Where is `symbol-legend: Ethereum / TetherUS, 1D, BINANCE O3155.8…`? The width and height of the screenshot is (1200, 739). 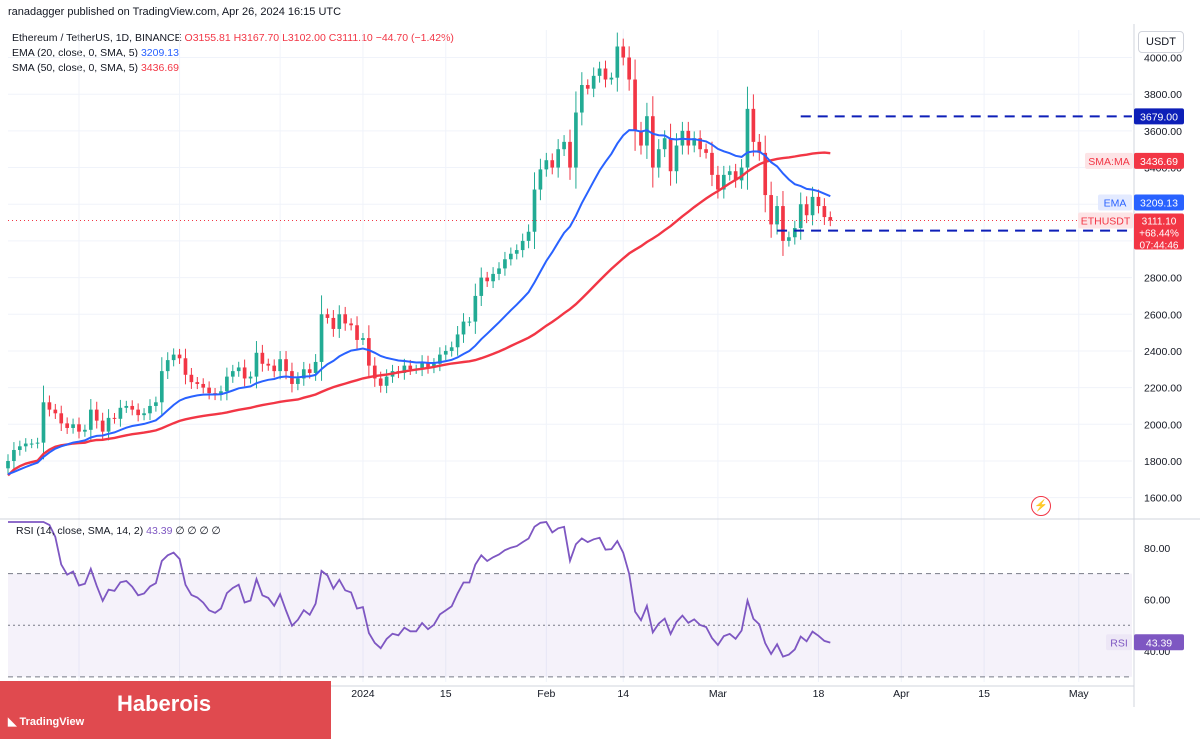
symbol-legend: Ethereum / TetherUS, 1D, BINANCE O3155.8… is located at coordinates (233, 38).